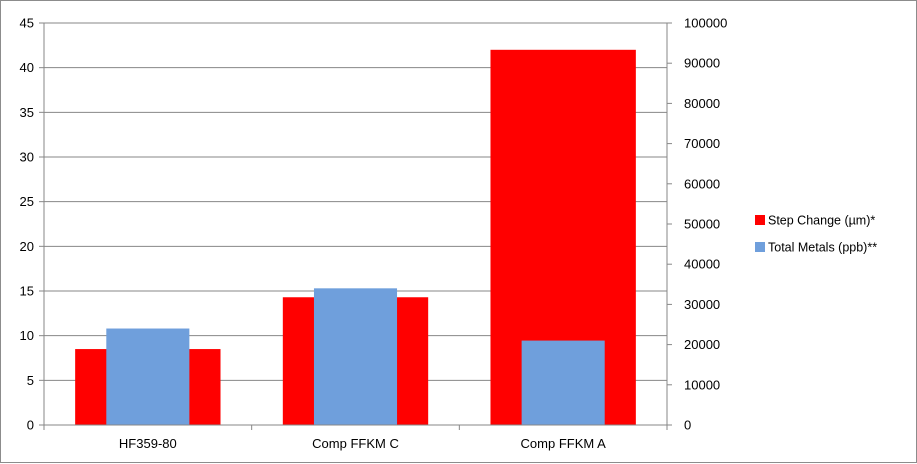 Image resolution: width=917 pixels, height=464 pixels. I want to click on y-right-tick-label: 50000, so click(702, 224).